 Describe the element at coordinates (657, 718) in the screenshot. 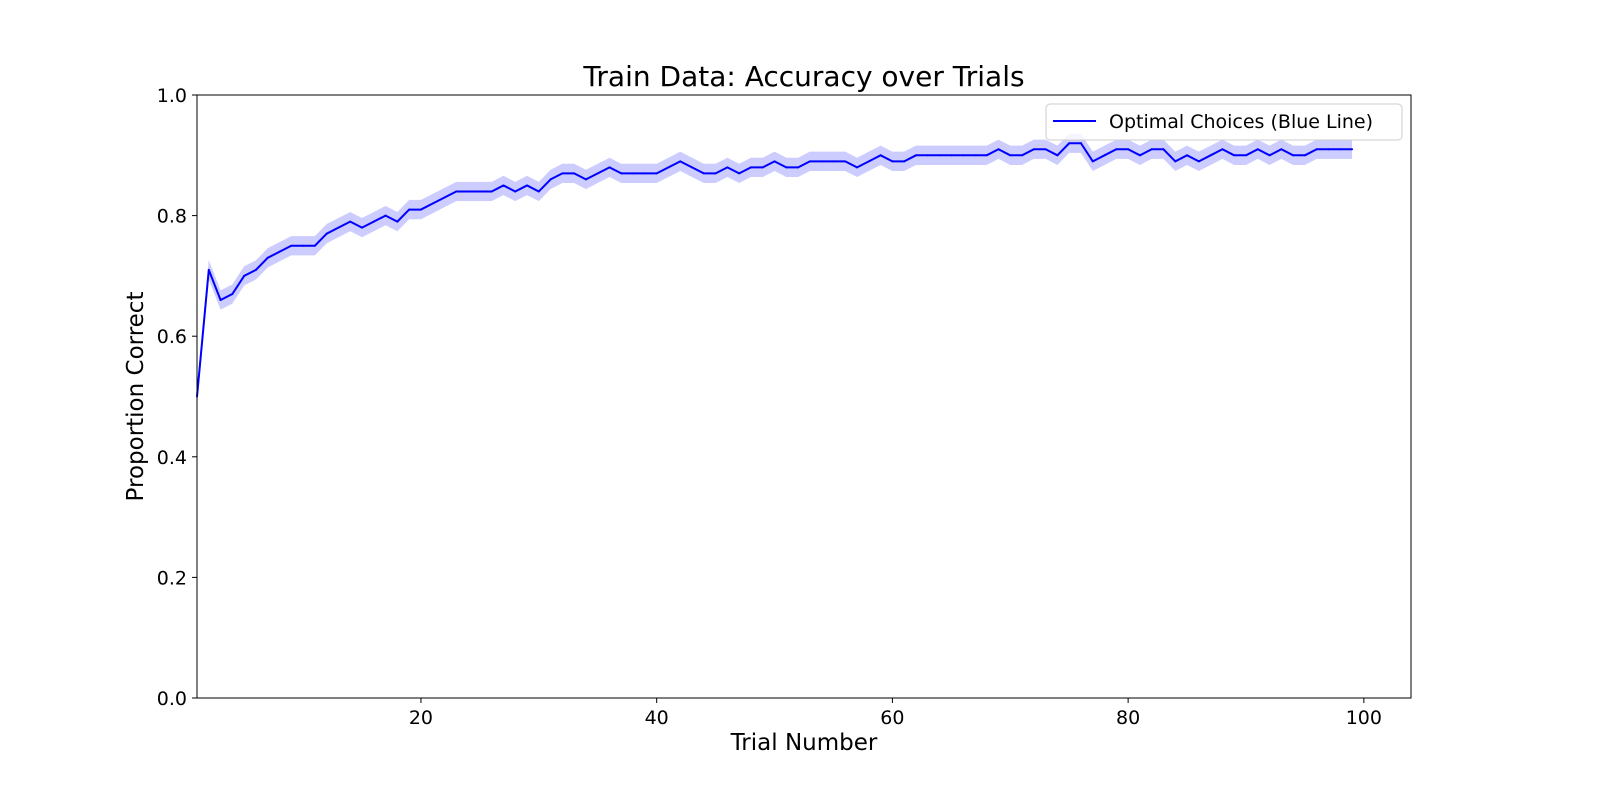

I see `x-tick-label: 40` at that location.